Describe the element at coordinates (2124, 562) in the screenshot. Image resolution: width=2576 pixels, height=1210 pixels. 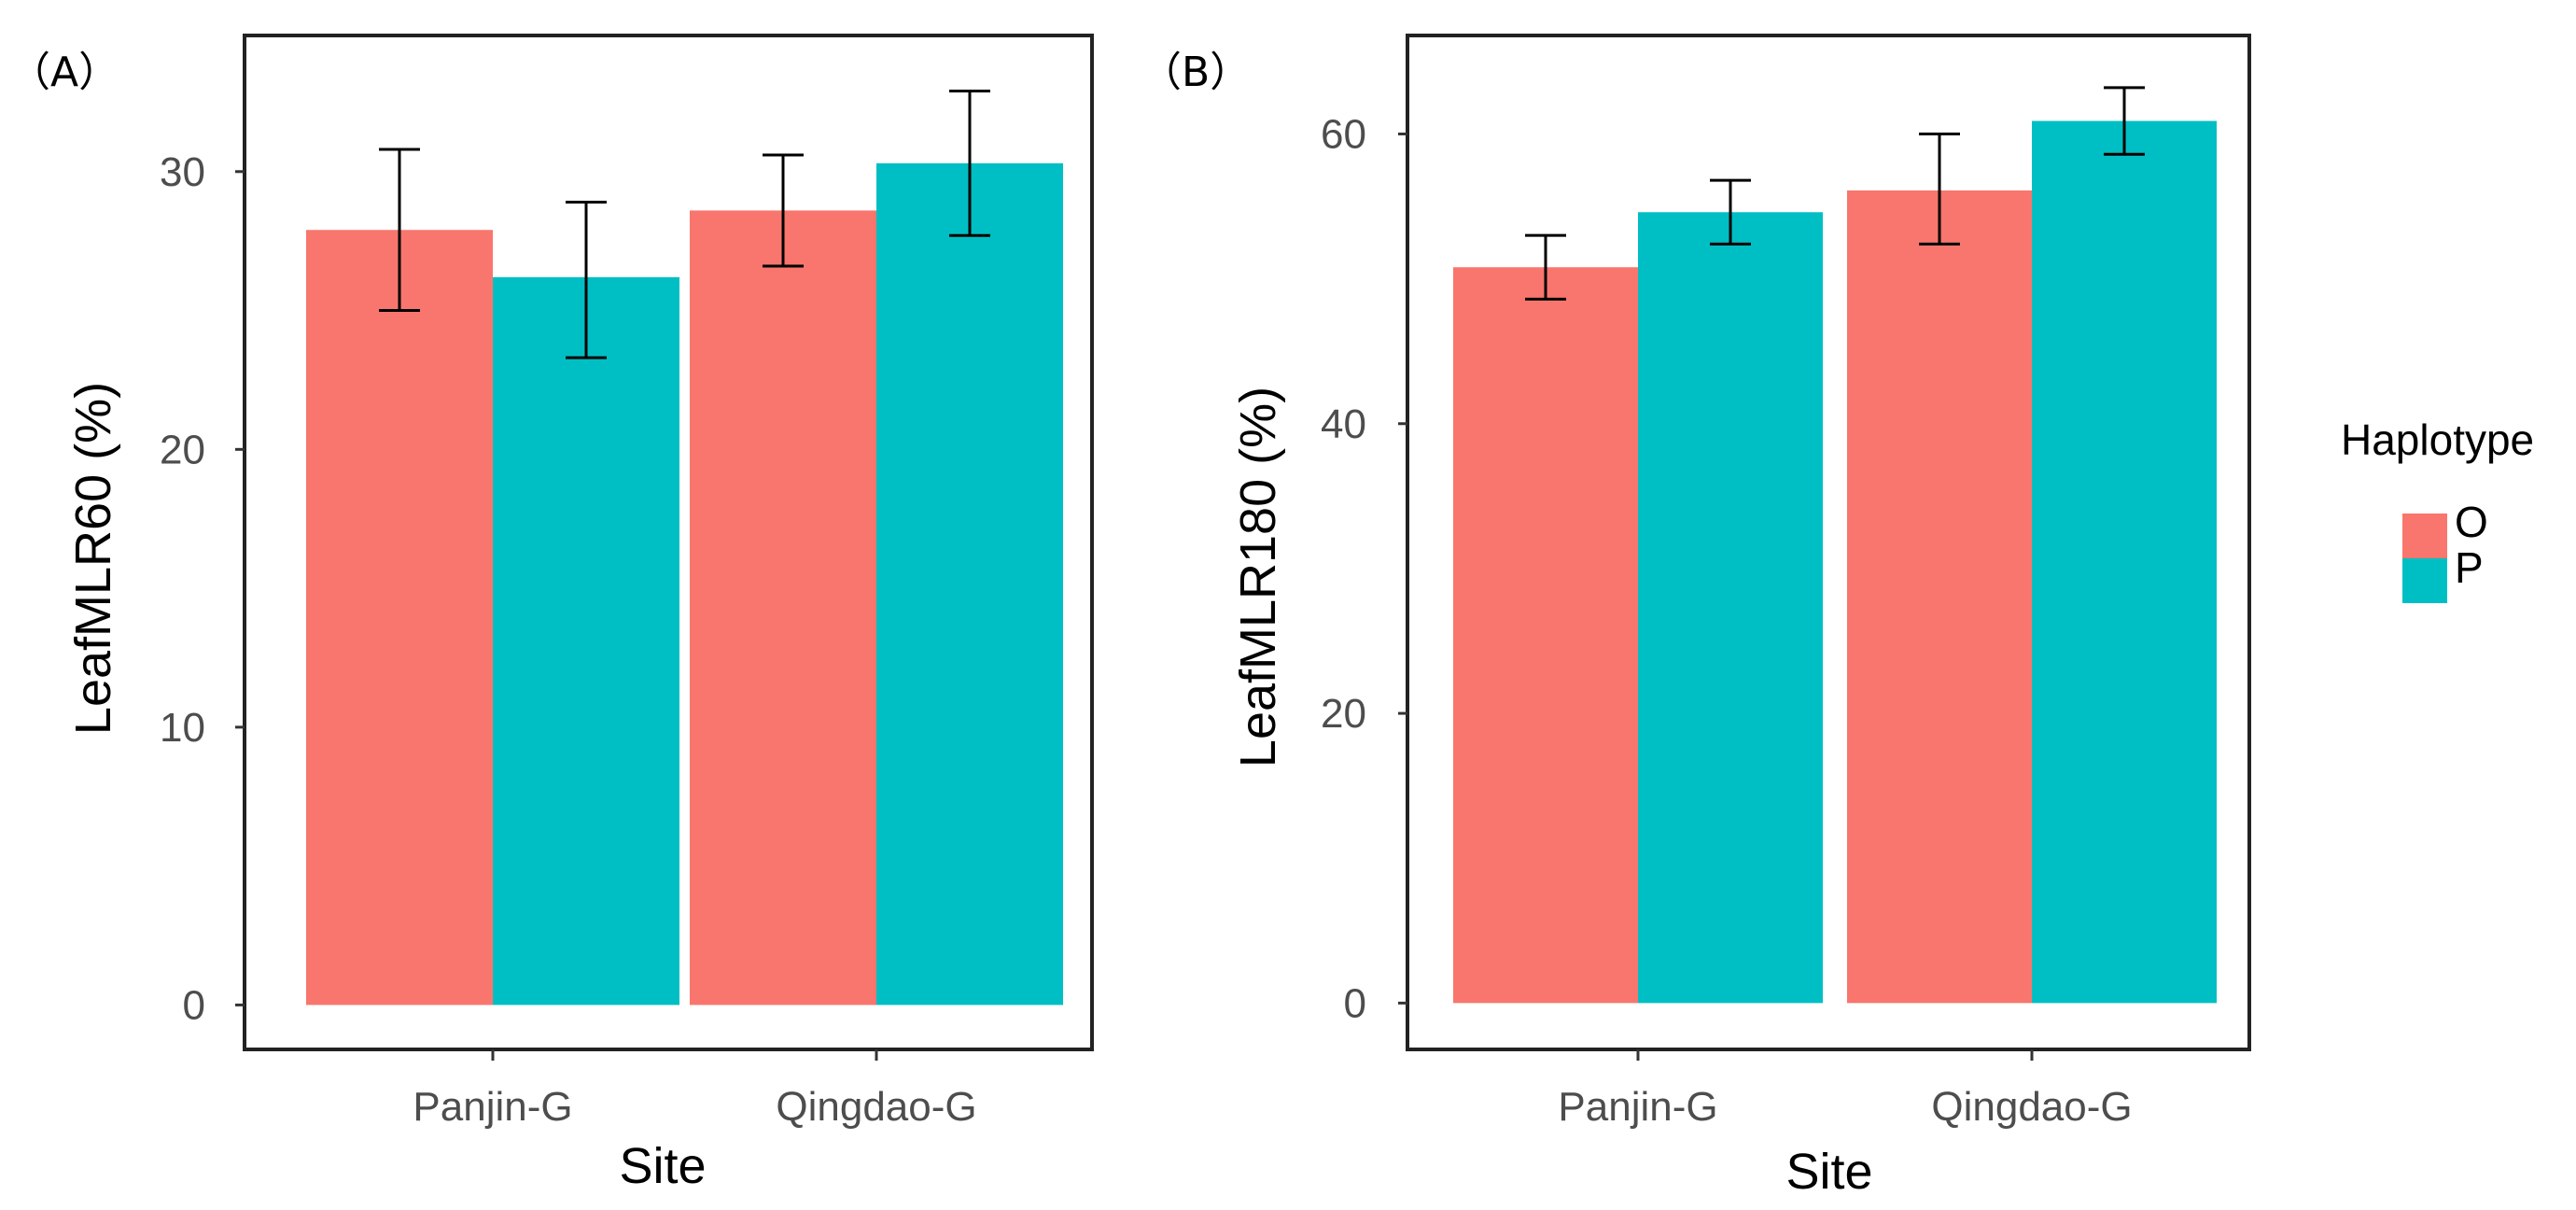
I see `panel-b-bar-p-qingdao-g` at that location.